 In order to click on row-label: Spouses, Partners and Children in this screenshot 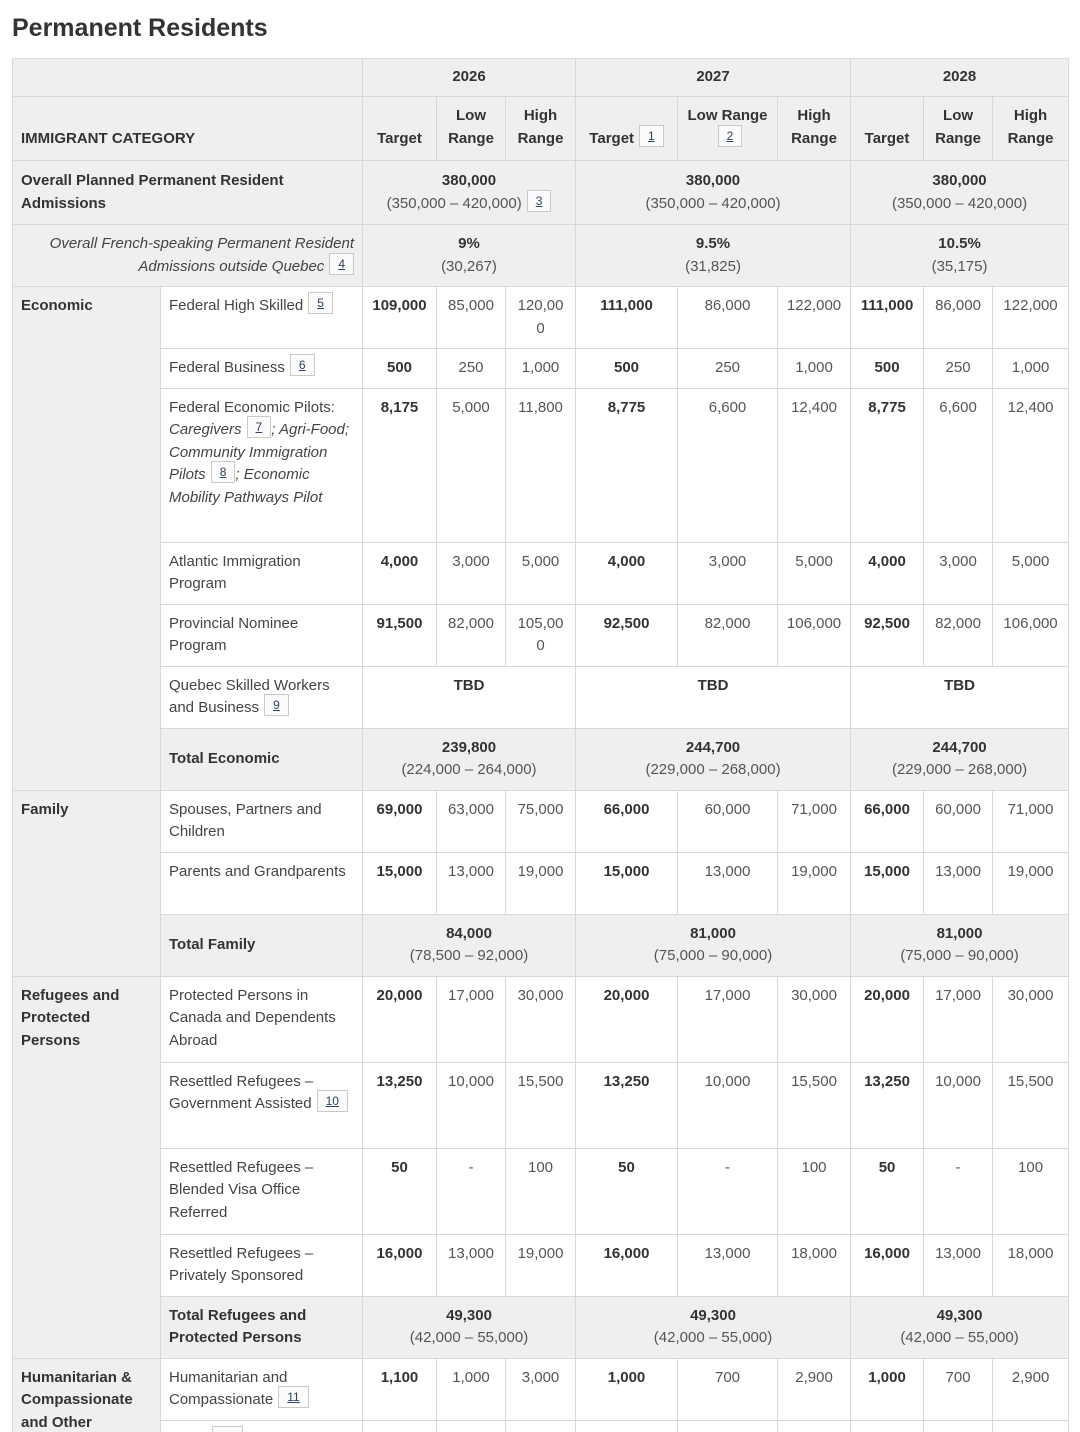, I will do `click(261, 821)`.